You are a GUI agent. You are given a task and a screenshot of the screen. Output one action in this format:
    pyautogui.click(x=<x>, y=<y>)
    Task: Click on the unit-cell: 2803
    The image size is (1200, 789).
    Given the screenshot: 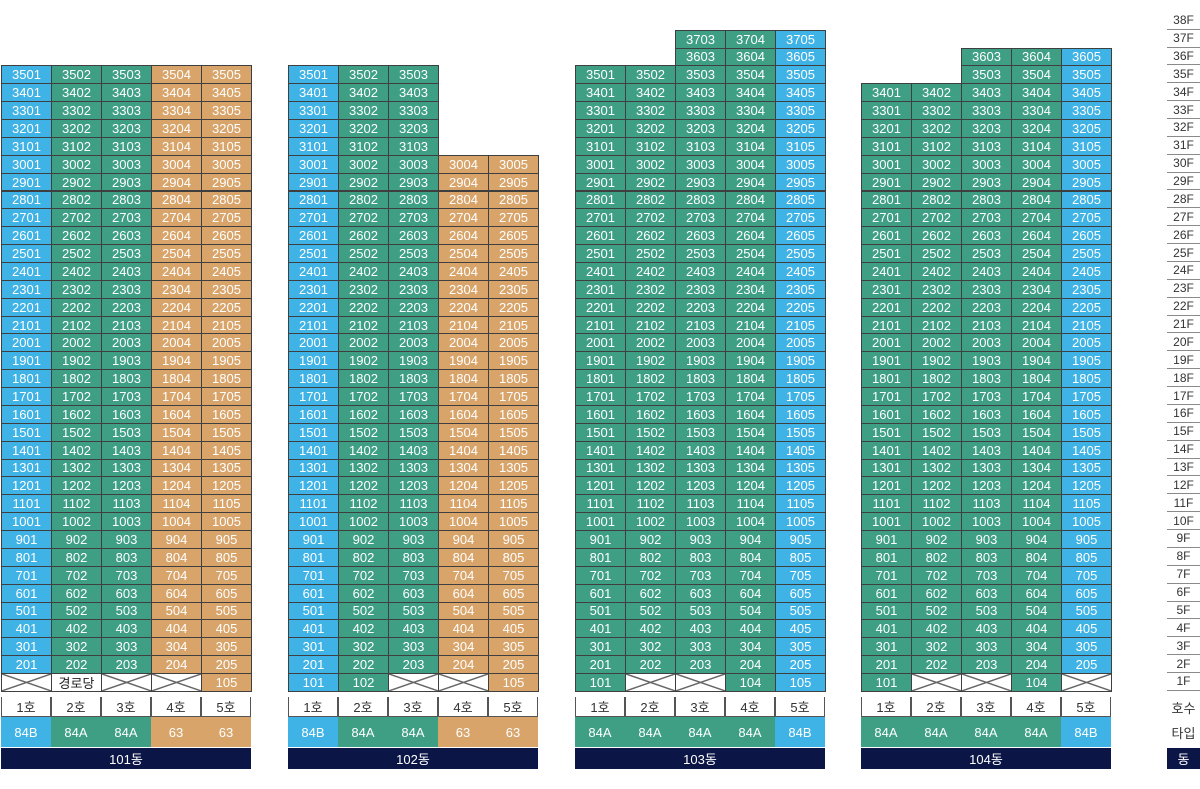 What is the action you would take?
    pyautogui.click(x=700, y=200)
    